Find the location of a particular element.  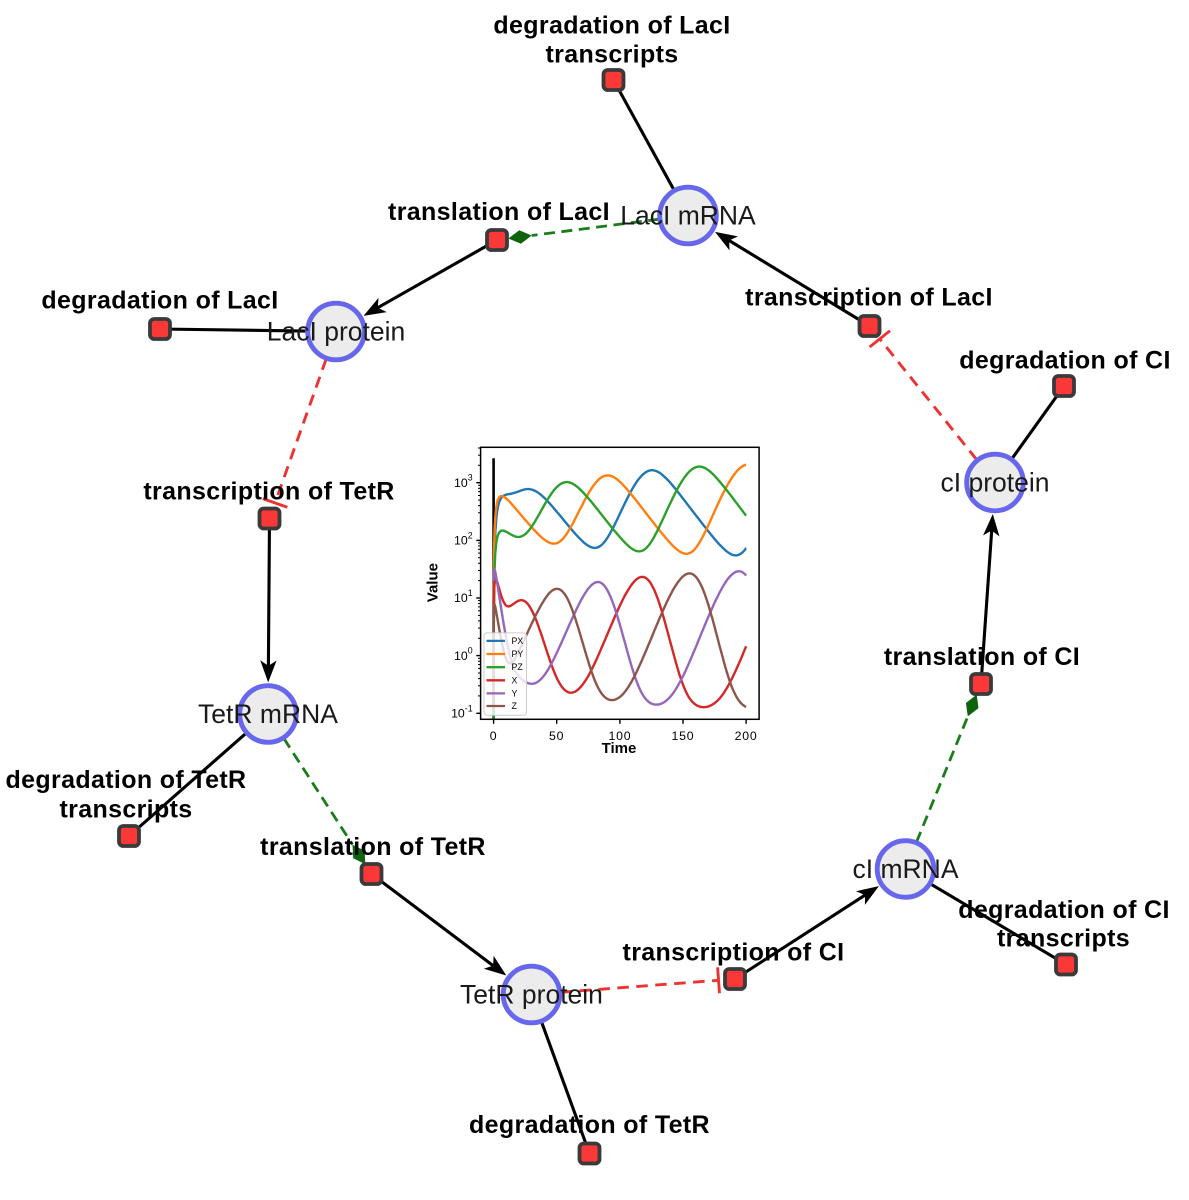

svg-text: LacI mRNA is located at coordinates (688, 216).